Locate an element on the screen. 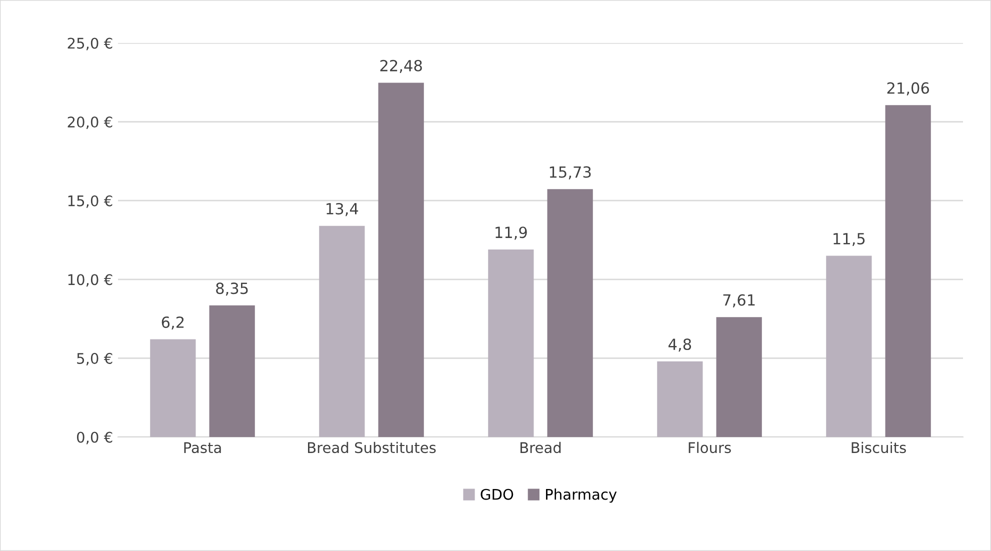 Image resolution: width=991 pixels, height=551 pixels. data-label: 6,2 is located at coordinates (173, 323).